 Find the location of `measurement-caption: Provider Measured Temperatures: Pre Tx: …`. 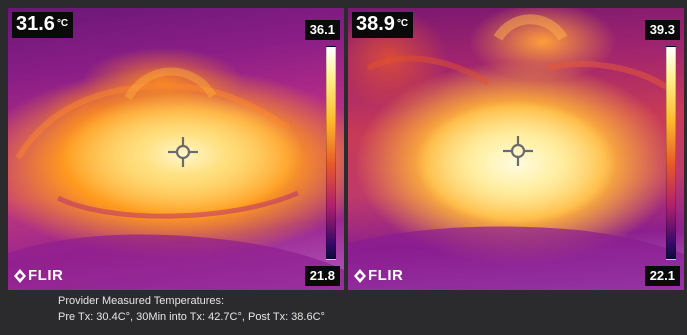

measurement-caption: Provider Measured Temperatures: Pre Tx: … is located at coordinates (191, 309).